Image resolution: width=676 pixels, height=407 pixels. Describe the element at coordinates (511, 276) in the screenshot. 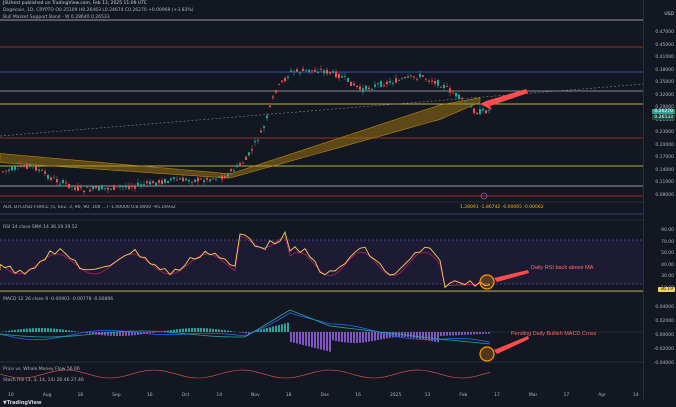

I see `rsi-arrow` at that location.